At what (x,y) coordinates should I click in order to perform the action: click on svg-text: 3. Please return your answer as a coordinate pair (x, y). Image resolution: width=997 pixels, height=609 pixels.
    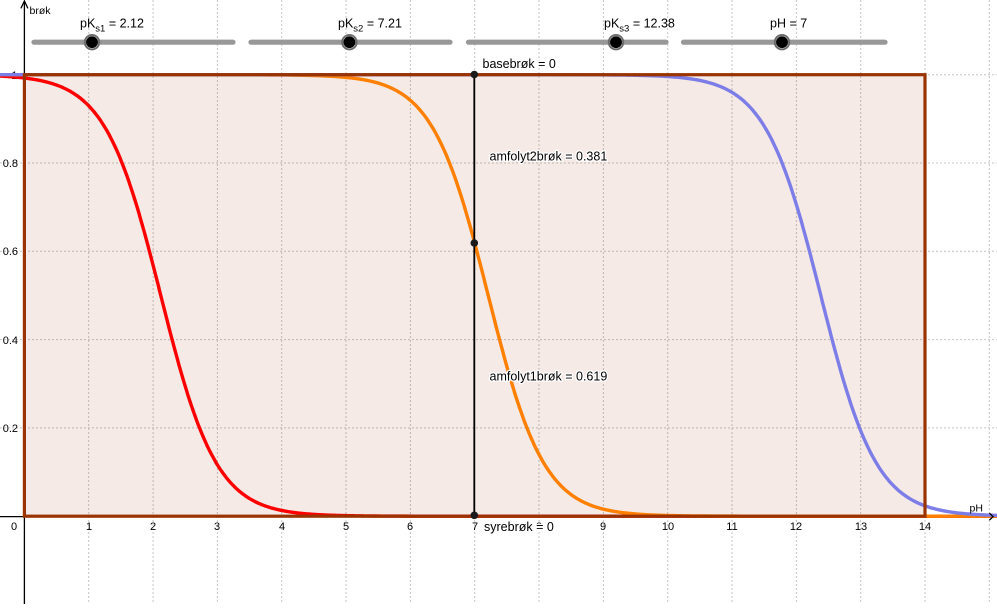
    Looking at the image, I should click on (217, 527).